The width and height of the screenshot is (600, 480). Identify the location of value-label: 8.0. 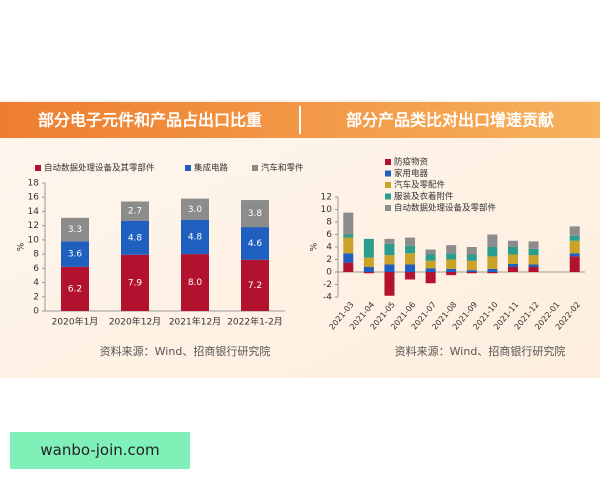
(195, 283).